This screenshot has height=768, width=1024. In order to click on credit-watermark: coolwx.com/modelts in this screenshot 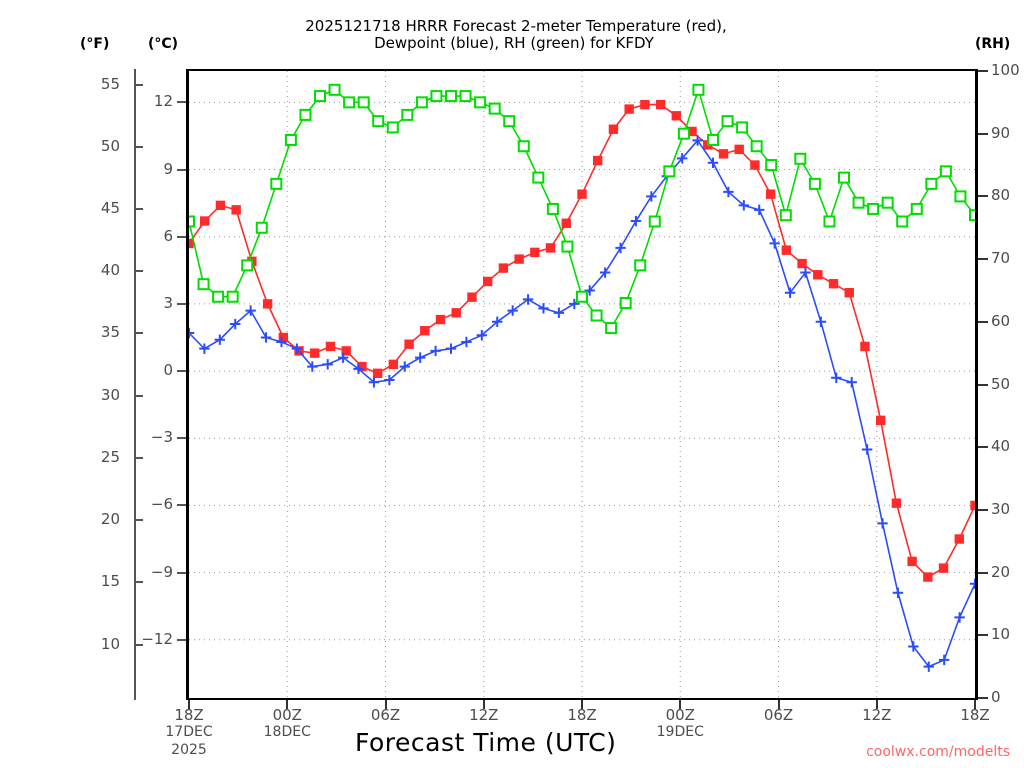, I will do `click(938, 752)`.